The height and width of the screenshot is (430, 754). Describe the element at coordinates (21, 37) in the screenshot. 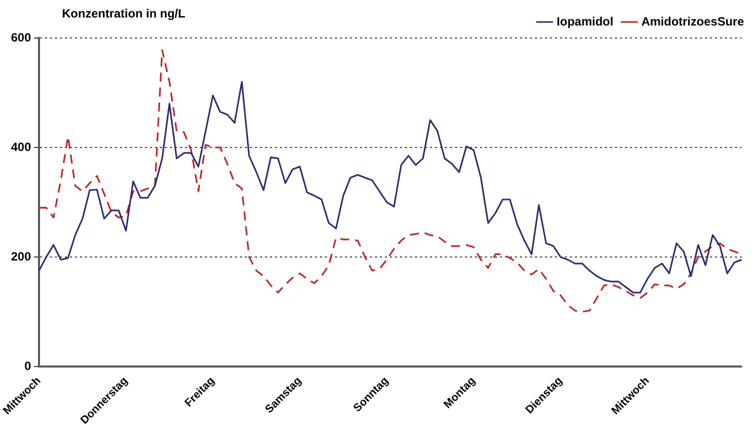

I see `y-tick-label: 600` at that location.